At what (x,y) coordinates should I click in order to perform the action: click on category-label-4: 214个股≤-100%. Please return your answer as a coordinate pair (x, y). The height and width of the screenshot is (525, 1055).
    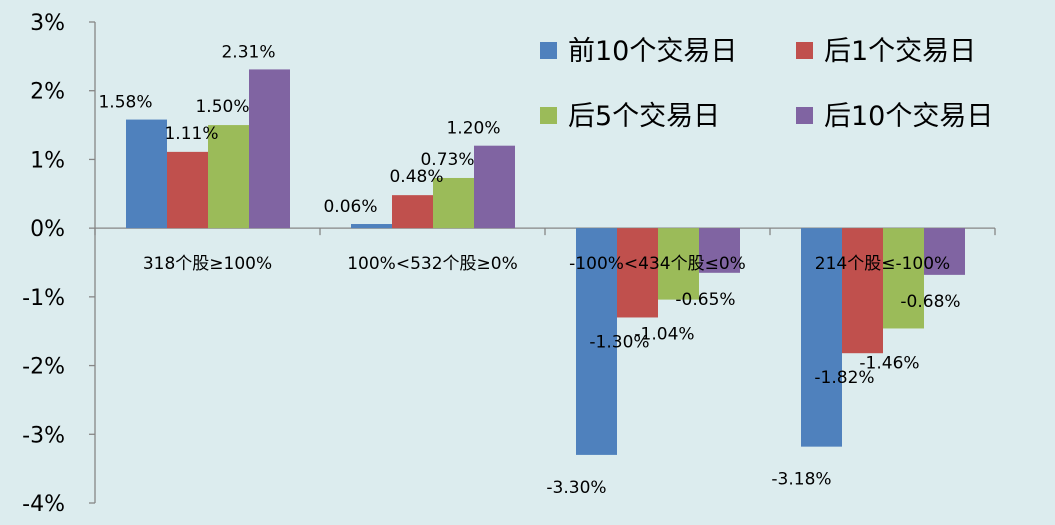
    Looking at the image, I should click on (882, 264).